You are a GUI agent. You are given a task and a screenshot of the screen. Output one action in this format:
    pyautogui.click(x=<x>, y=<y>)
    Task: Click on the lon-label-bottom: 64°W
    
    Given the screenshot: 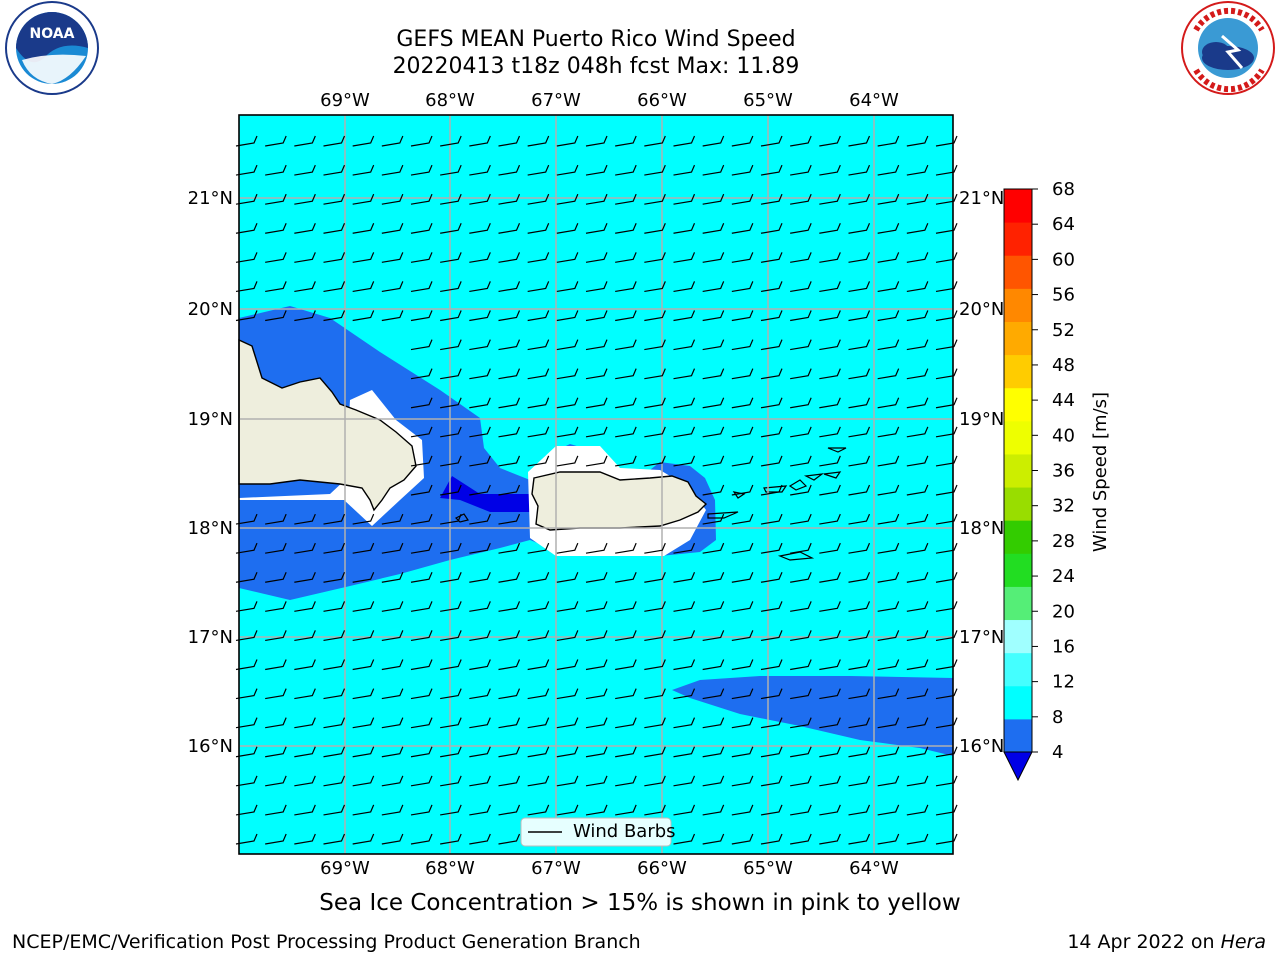 What is the action you would take?
    pyautogui.click(x=874, y=868)
    